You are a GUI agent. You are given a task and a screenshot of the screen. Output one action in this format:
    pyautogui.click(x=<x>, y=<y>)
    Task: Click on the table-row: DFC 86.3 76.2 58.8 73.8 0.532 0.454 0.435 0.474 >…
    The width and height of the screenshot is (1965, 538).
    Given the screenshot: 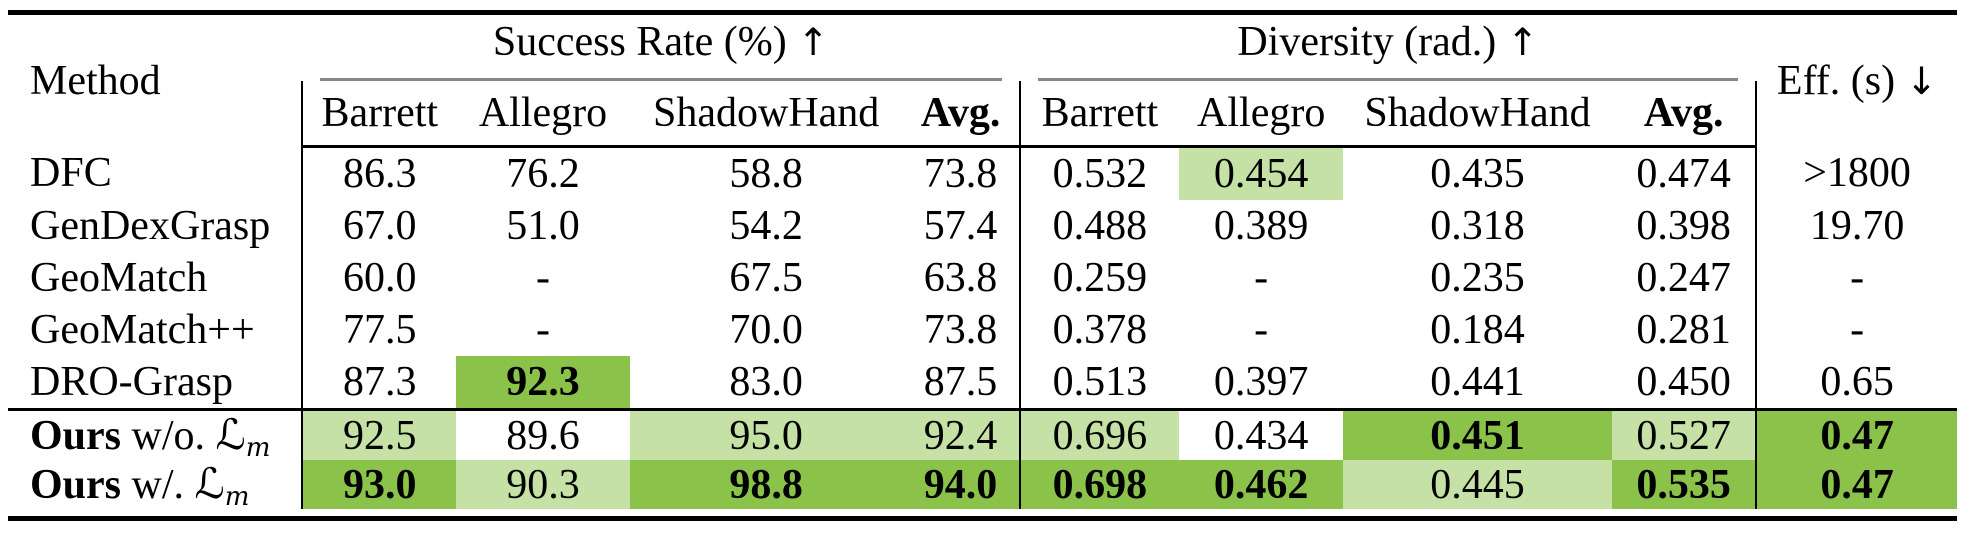 What is the action you would take?
    pyautogui.click(x=982, y=173)
    